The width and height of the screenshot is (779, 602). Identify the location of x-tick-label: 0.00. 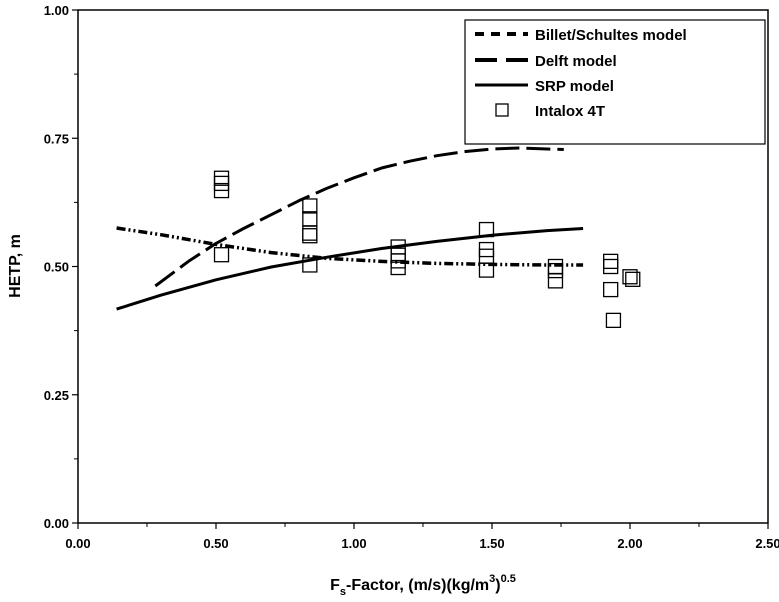
(77, 543).